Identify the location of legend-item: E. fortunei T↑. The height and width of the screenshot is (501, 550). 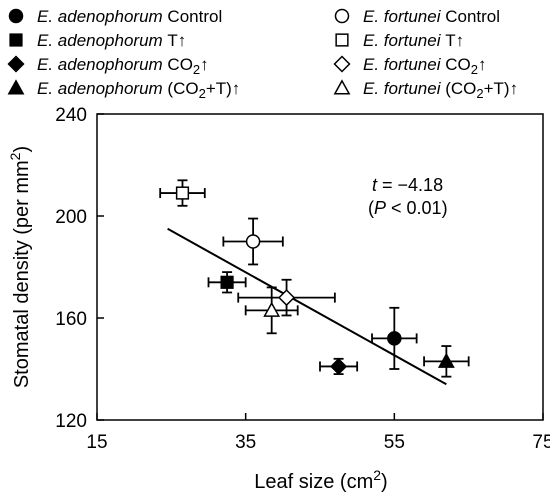
(399, 40).